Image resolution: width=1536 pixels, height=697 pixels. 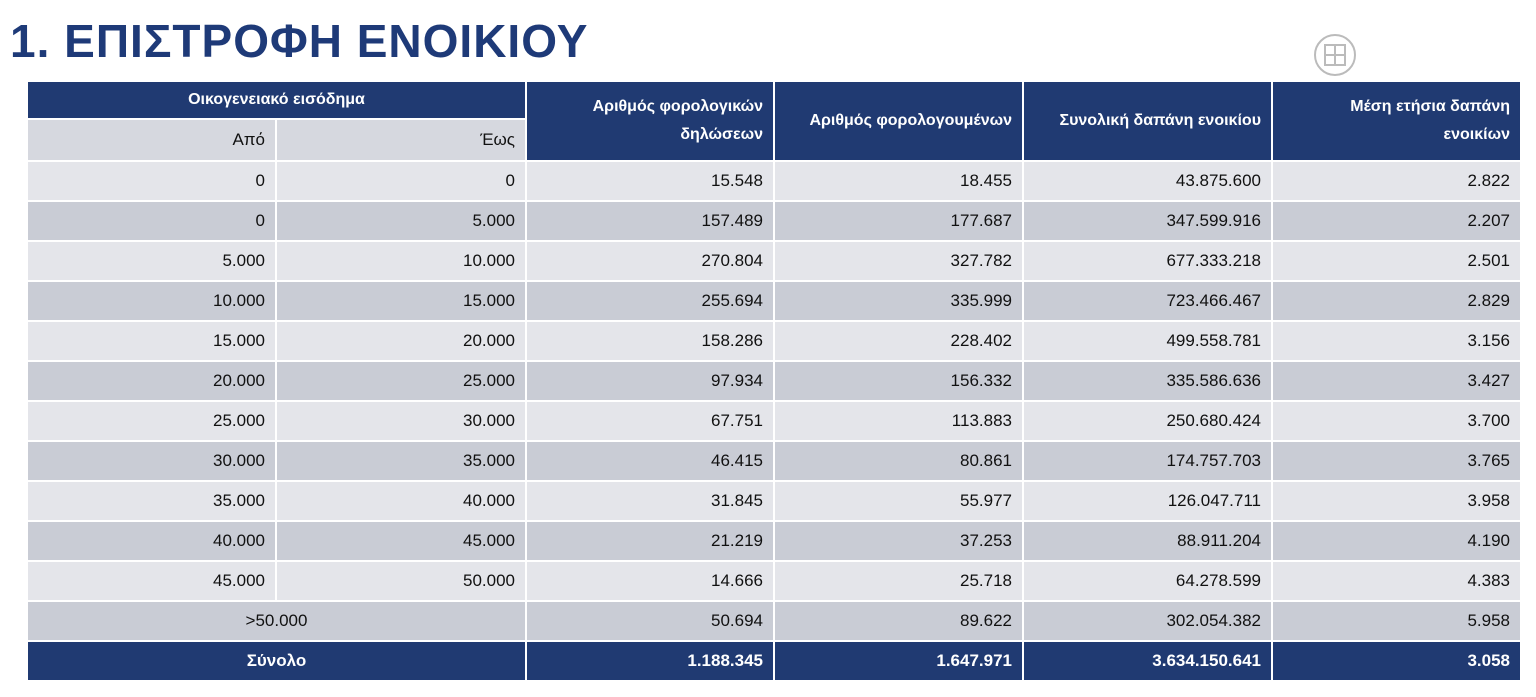 I want to click on table-cell: 335.586.636, so click(x=1147, y=381).